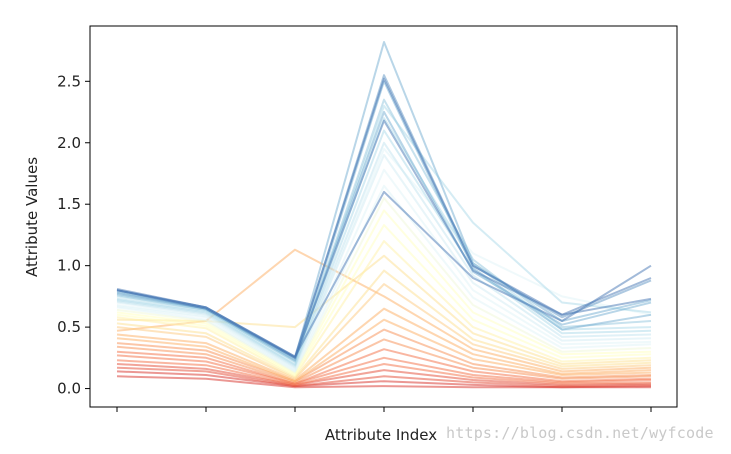 This screenshot has width=731, height=454. Describe the element at coordinates (384, 409) in the screenshot. I see `x-axis-ticks` at that location.